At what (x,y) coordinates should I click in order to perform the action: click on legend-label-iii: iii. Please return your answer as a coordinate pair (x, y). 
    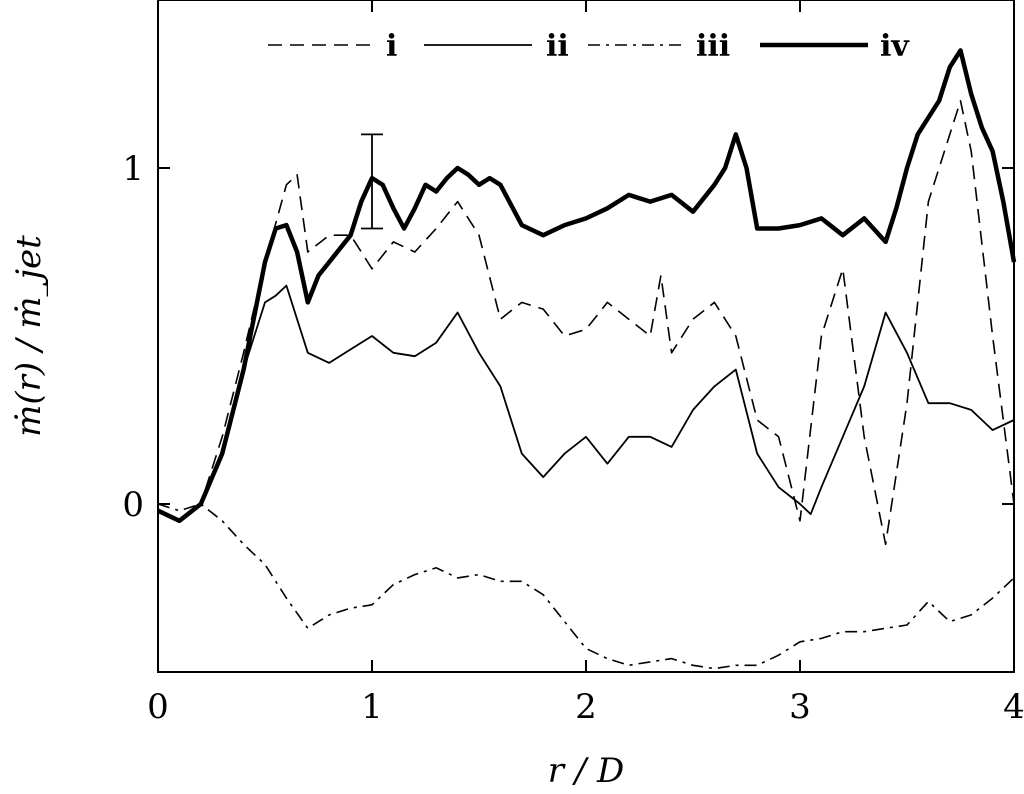
    Looking at the image, I should click on (713, 46).